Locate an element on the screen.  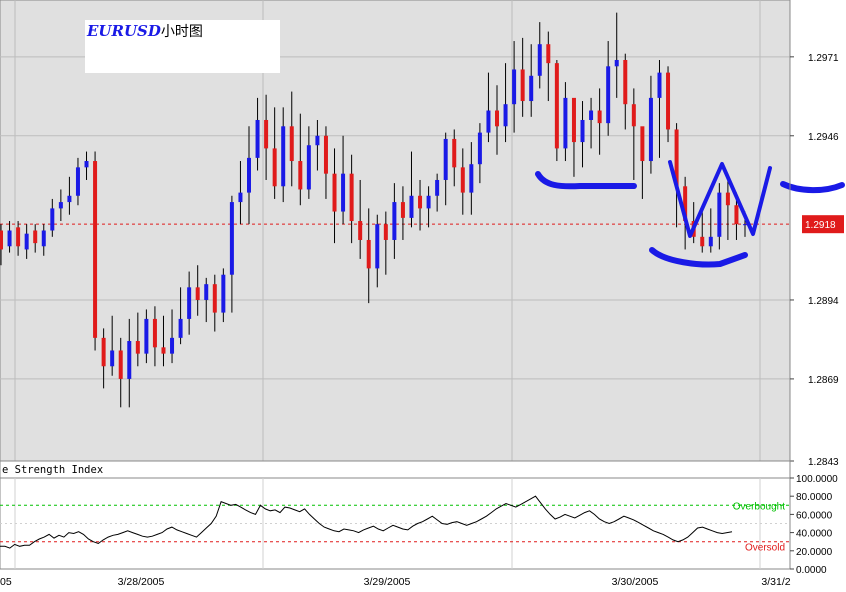
time-tick-label: 3/30/2005 is located at coordinates (635, 582).